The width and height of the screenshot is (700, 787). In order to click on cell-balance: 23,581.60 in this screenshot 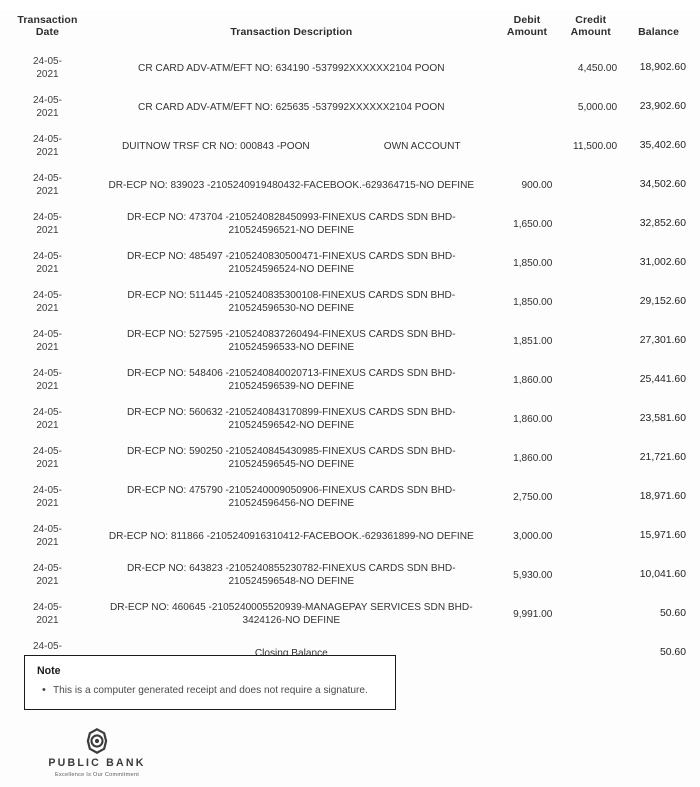, I will do `click(662, 419)`.